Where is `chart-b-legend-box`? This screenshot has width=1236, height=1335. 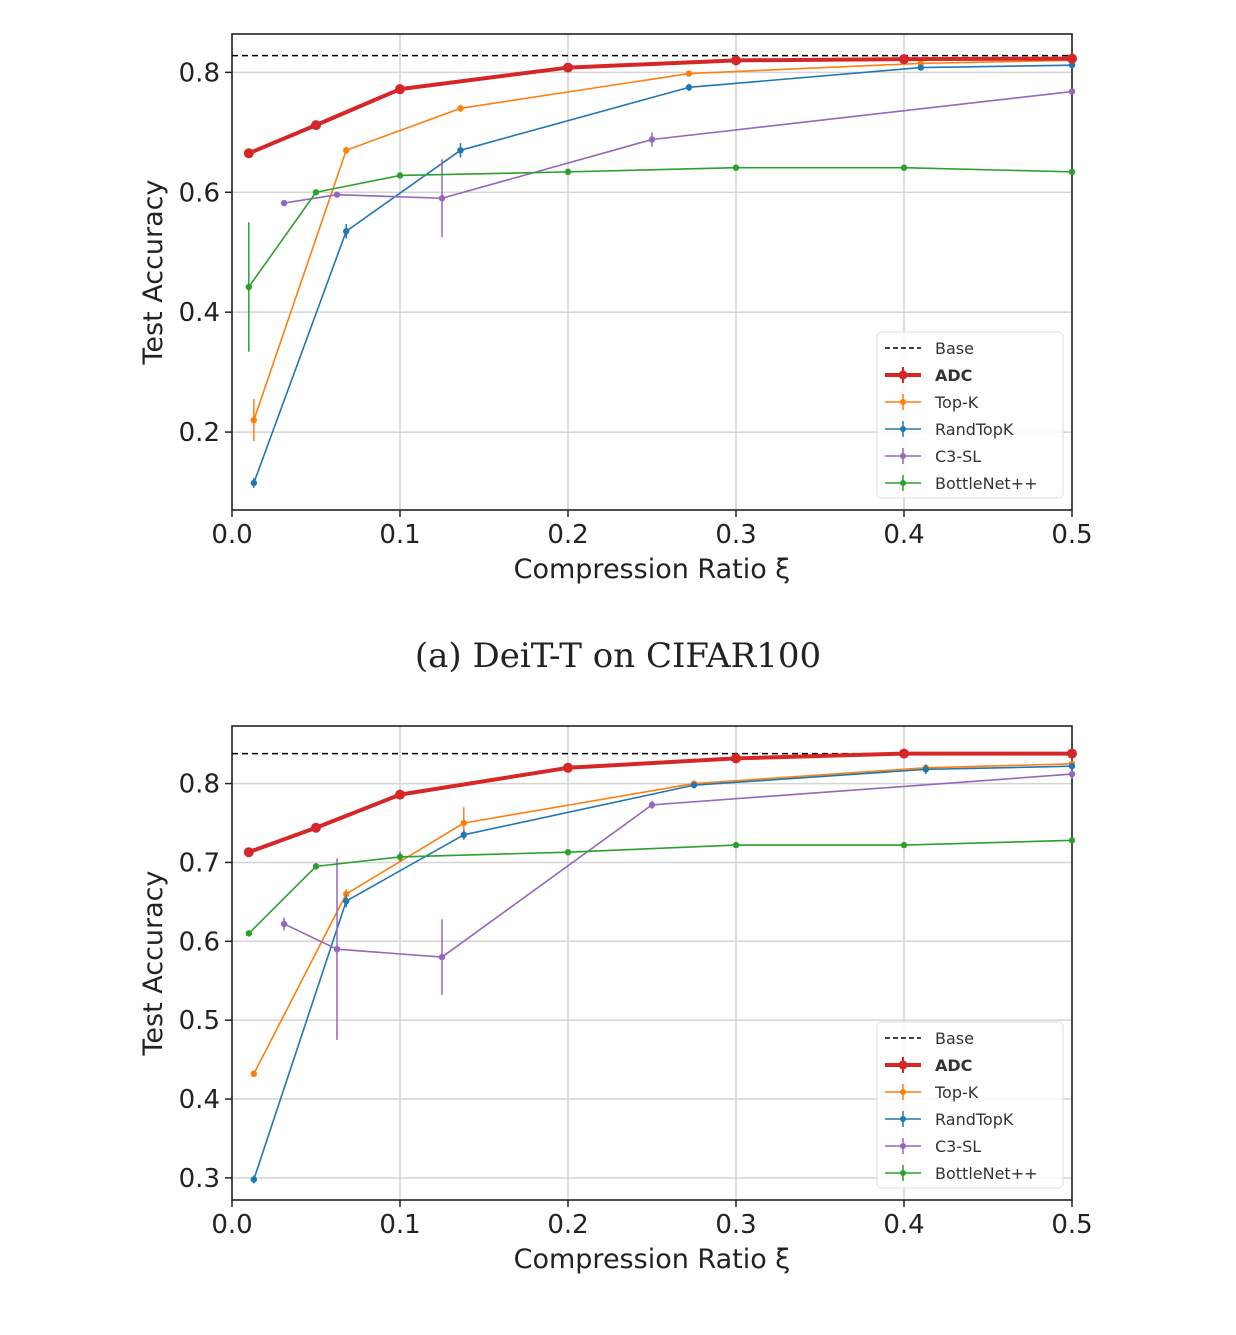 chart-b-legend-box is located at coordinates (970, 1105).